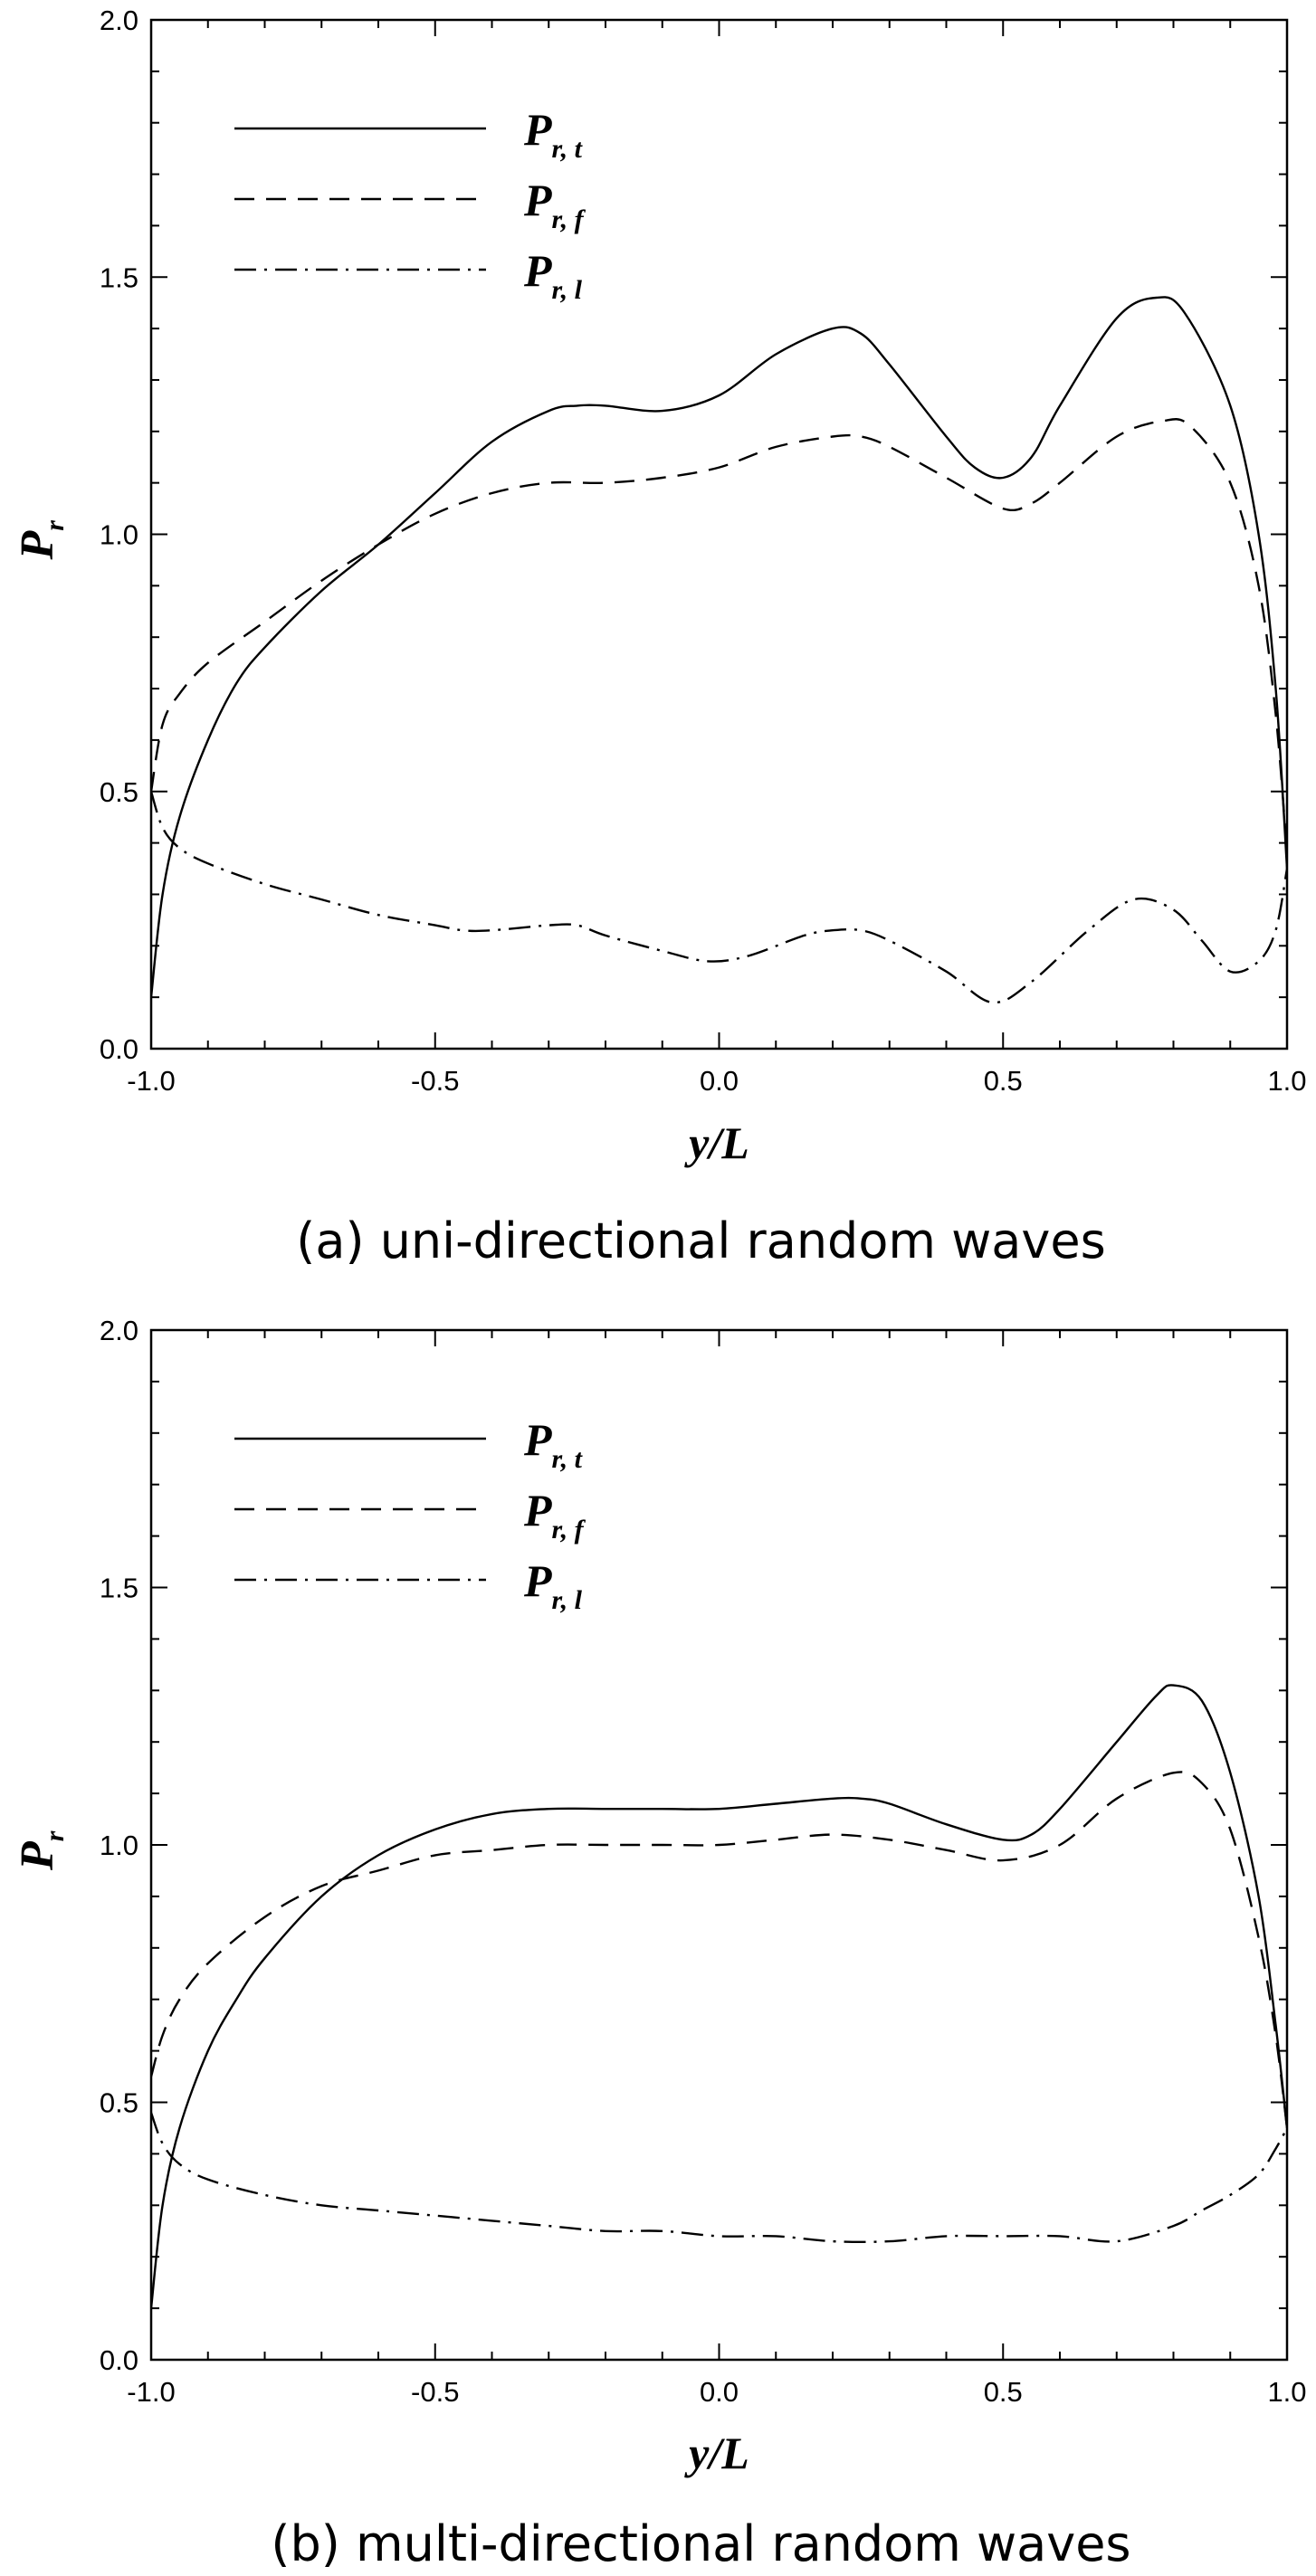 The width and height of the screenshot is (1316, 2576). Describe the element at coordinates (700, 2544) in the screenshot. I see `panel-caption: (b) multi-directional random waves` at that location.